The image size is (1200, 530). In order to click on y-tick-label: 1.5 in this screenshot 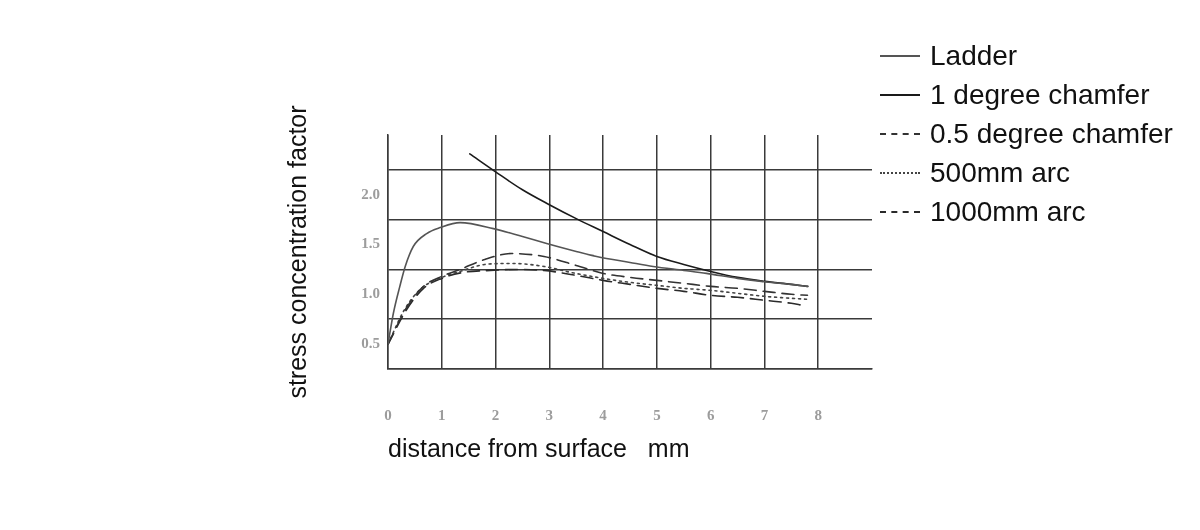, I will do `click(370, 243)`.